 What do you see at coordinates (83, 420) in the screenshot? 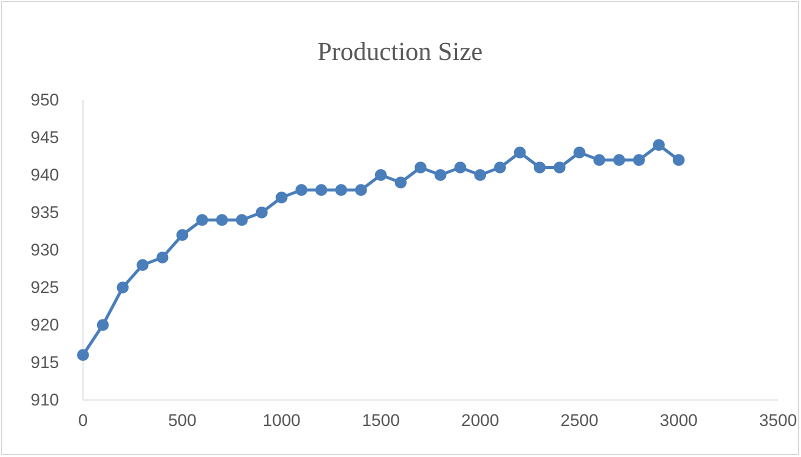
I see `x-tick-label: 0` at bounding box center [83, 420].